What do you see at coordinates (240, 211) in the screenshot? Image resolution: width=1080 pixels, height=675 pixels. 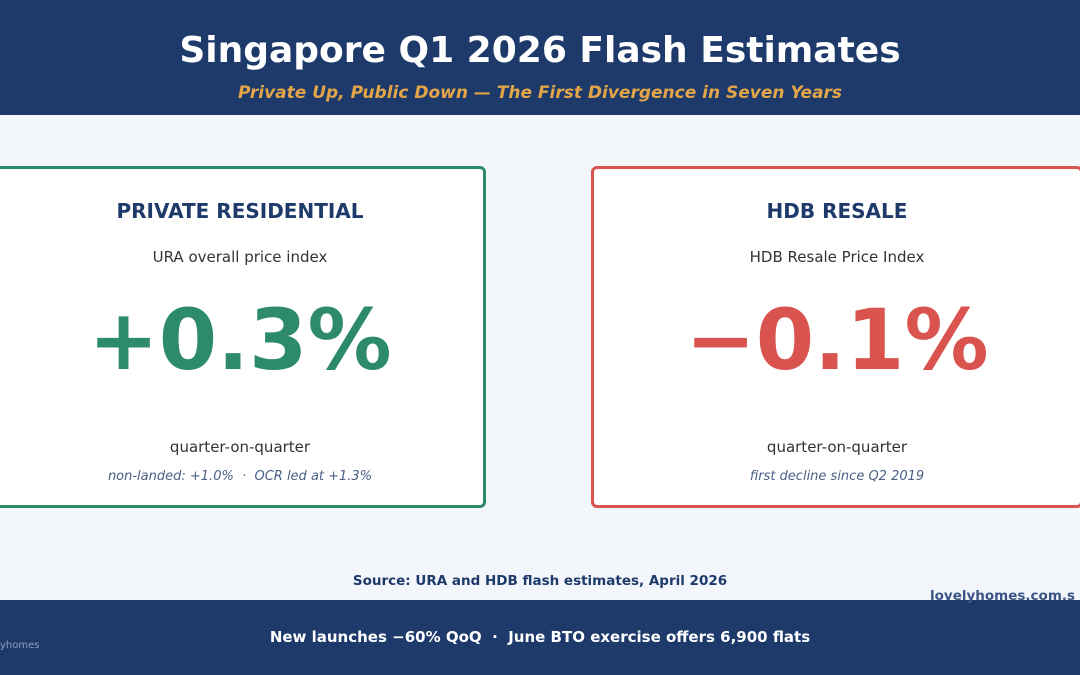 I see `card-heading: PRIVATE RESIDENTIAL` at bounding box center [240, 211].